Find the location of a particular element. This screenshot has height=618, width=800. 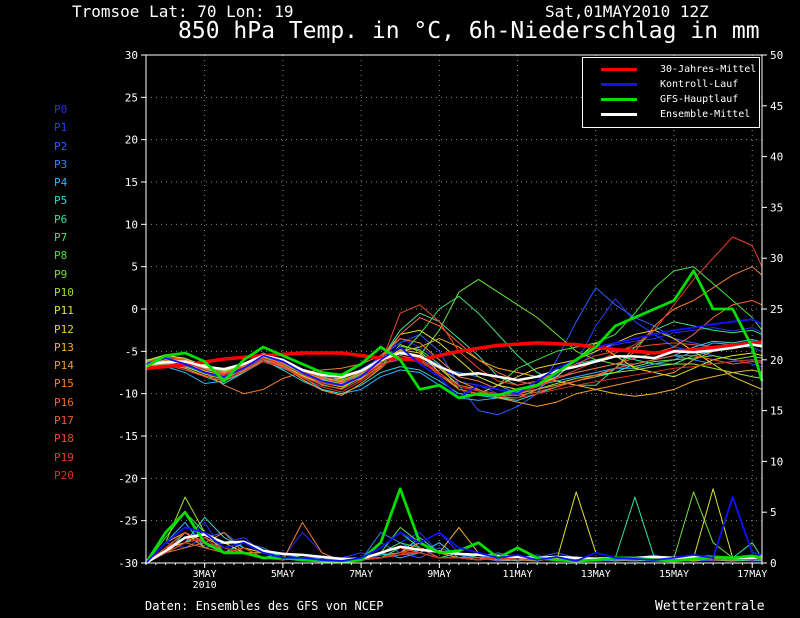

member-label-p6: P6 is located at coordinates (61, 219).